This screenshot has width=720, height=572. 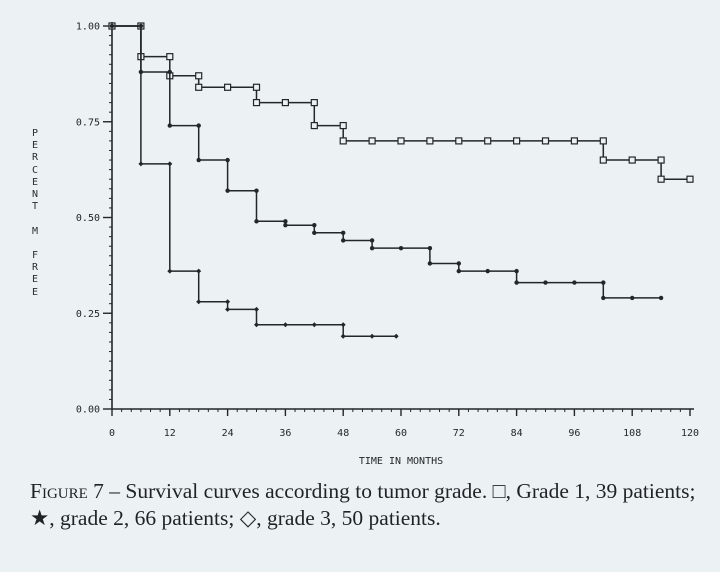 I want to click on x-tick-label: 24, so click(x=228, y=433).